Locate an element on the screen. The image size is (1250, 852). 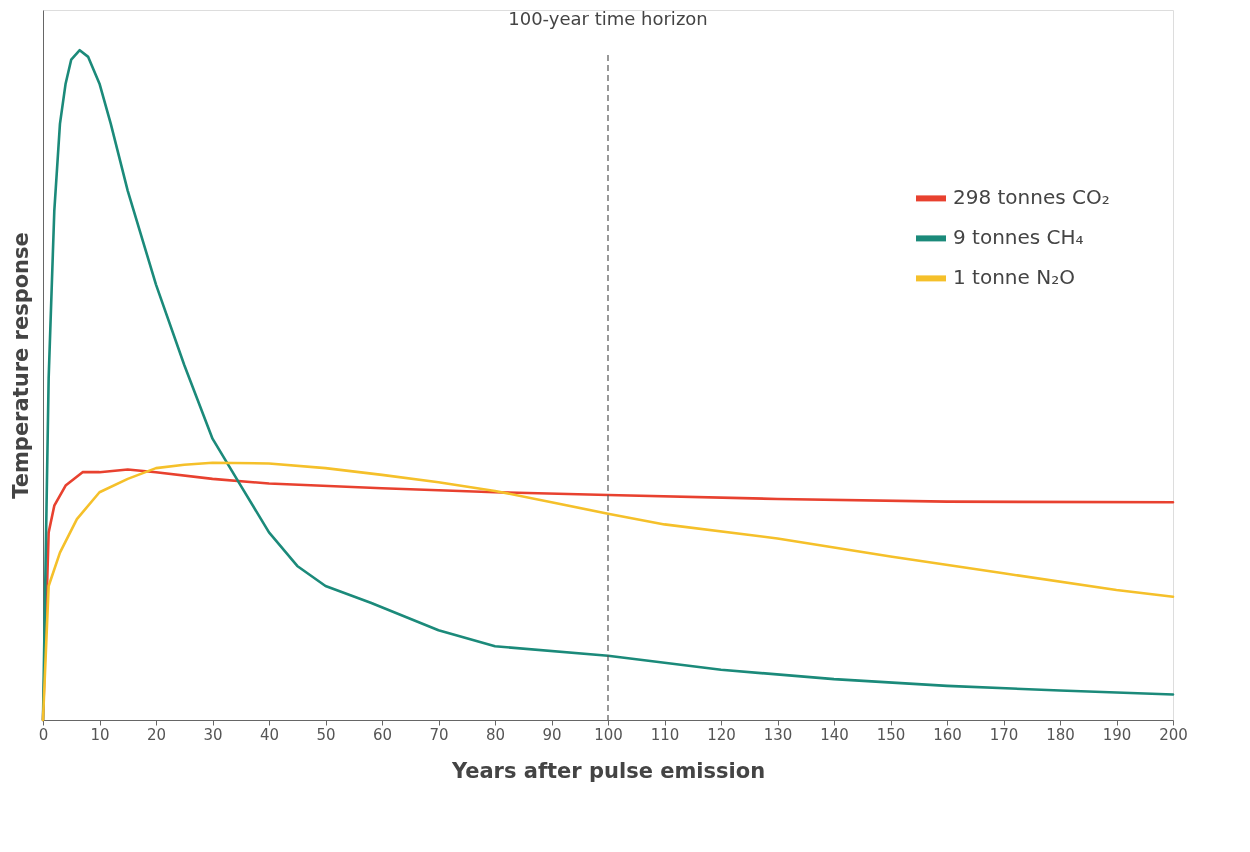
x-tick-label: 100 is located at coordinates (608, 734).